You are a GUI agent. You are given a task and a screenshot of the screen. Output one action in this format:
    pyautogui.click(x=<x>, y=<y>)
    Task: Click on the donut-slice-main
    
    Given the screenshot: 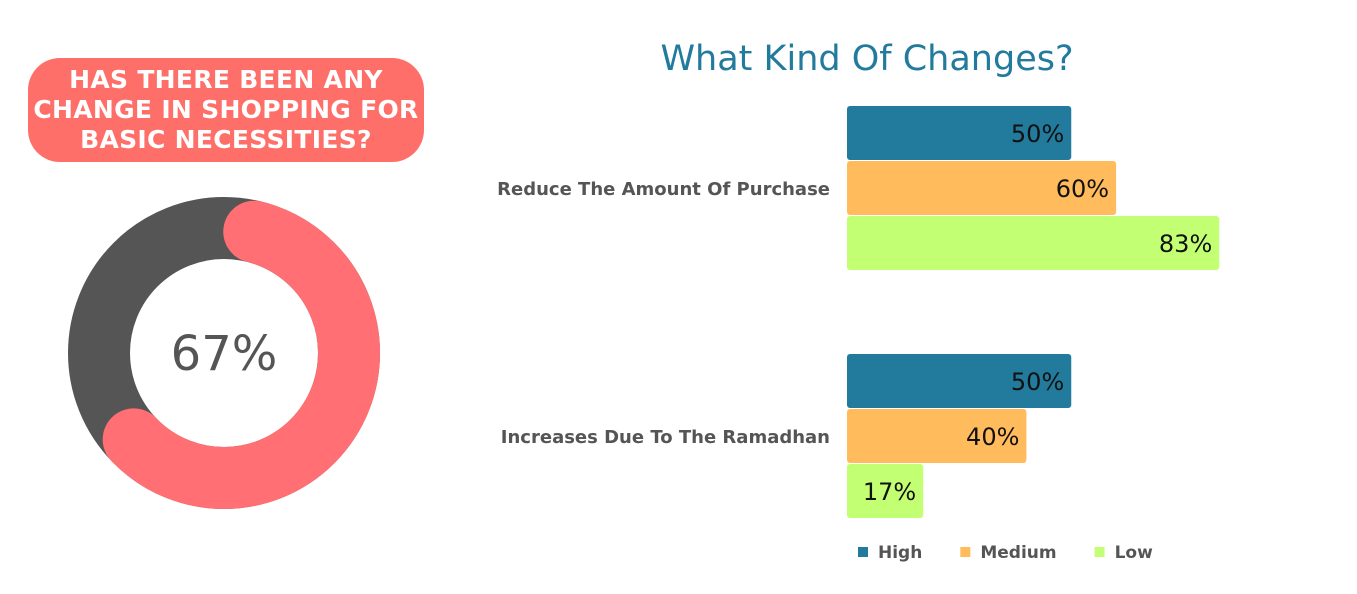 What is the action you would take?
    pyautogui.click(x=241, y=354)
    